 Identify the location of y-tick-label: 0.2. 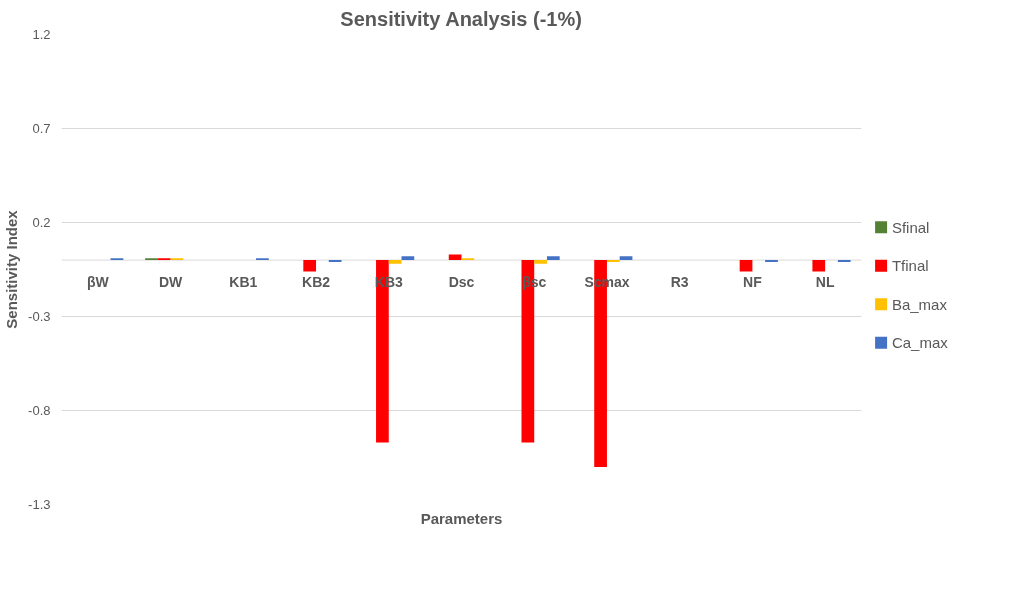
(41, 222).